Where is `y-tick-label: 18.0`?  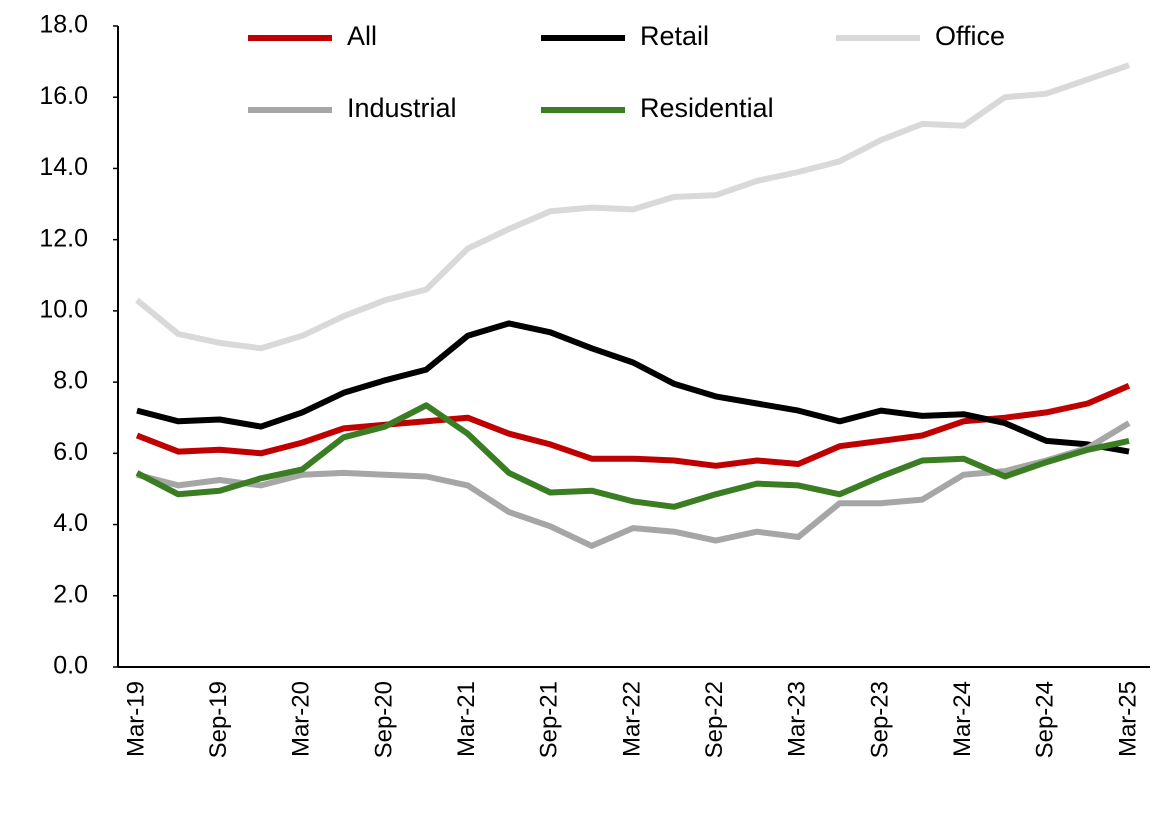 y-tick-label: 18.0 is located at coordinates (63, 25).